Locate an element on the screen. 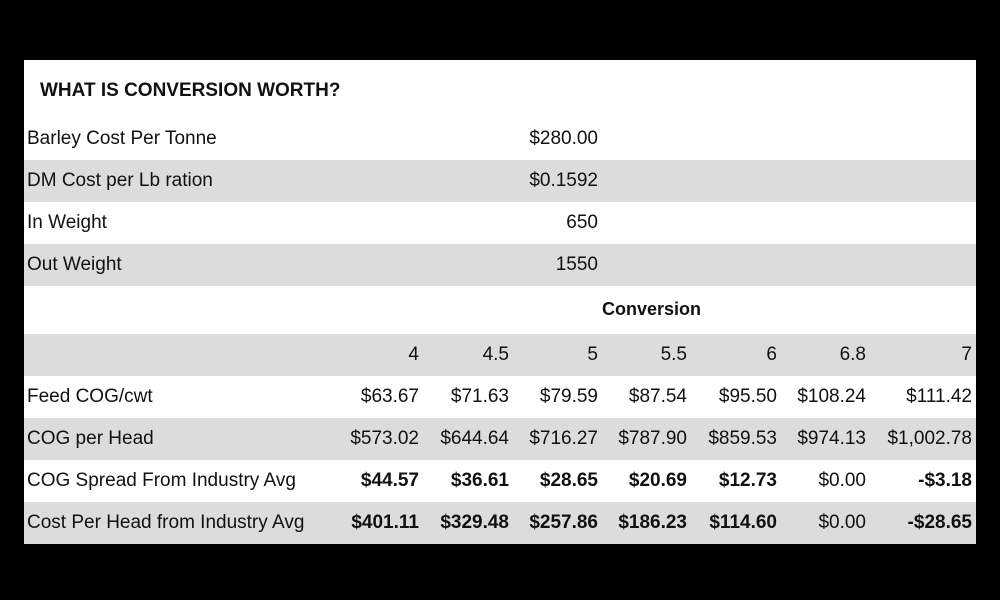 This screenshot has height=600, width=1000. value-cell: $573.02 is located at coordinates (384, 438).